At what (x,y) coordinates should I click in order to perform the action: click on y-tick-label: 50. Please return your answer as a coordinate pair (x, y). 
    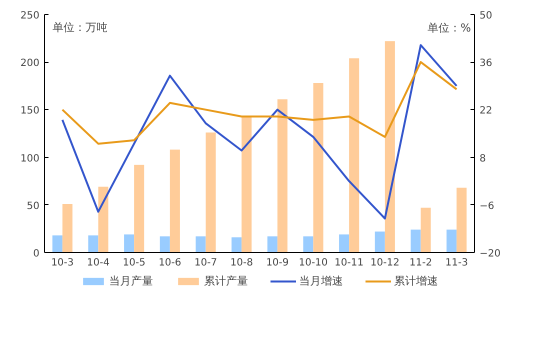
    Looking at the image, I should click on (33, 206).